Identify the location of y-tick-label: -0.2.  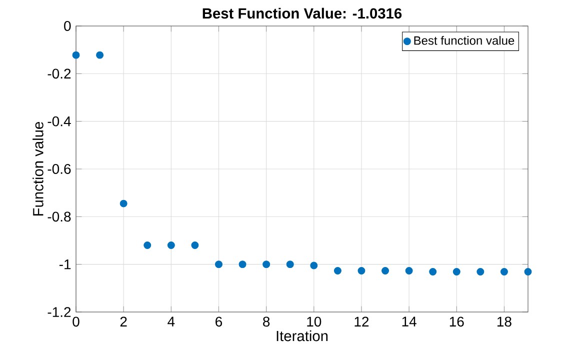
(59, 73).